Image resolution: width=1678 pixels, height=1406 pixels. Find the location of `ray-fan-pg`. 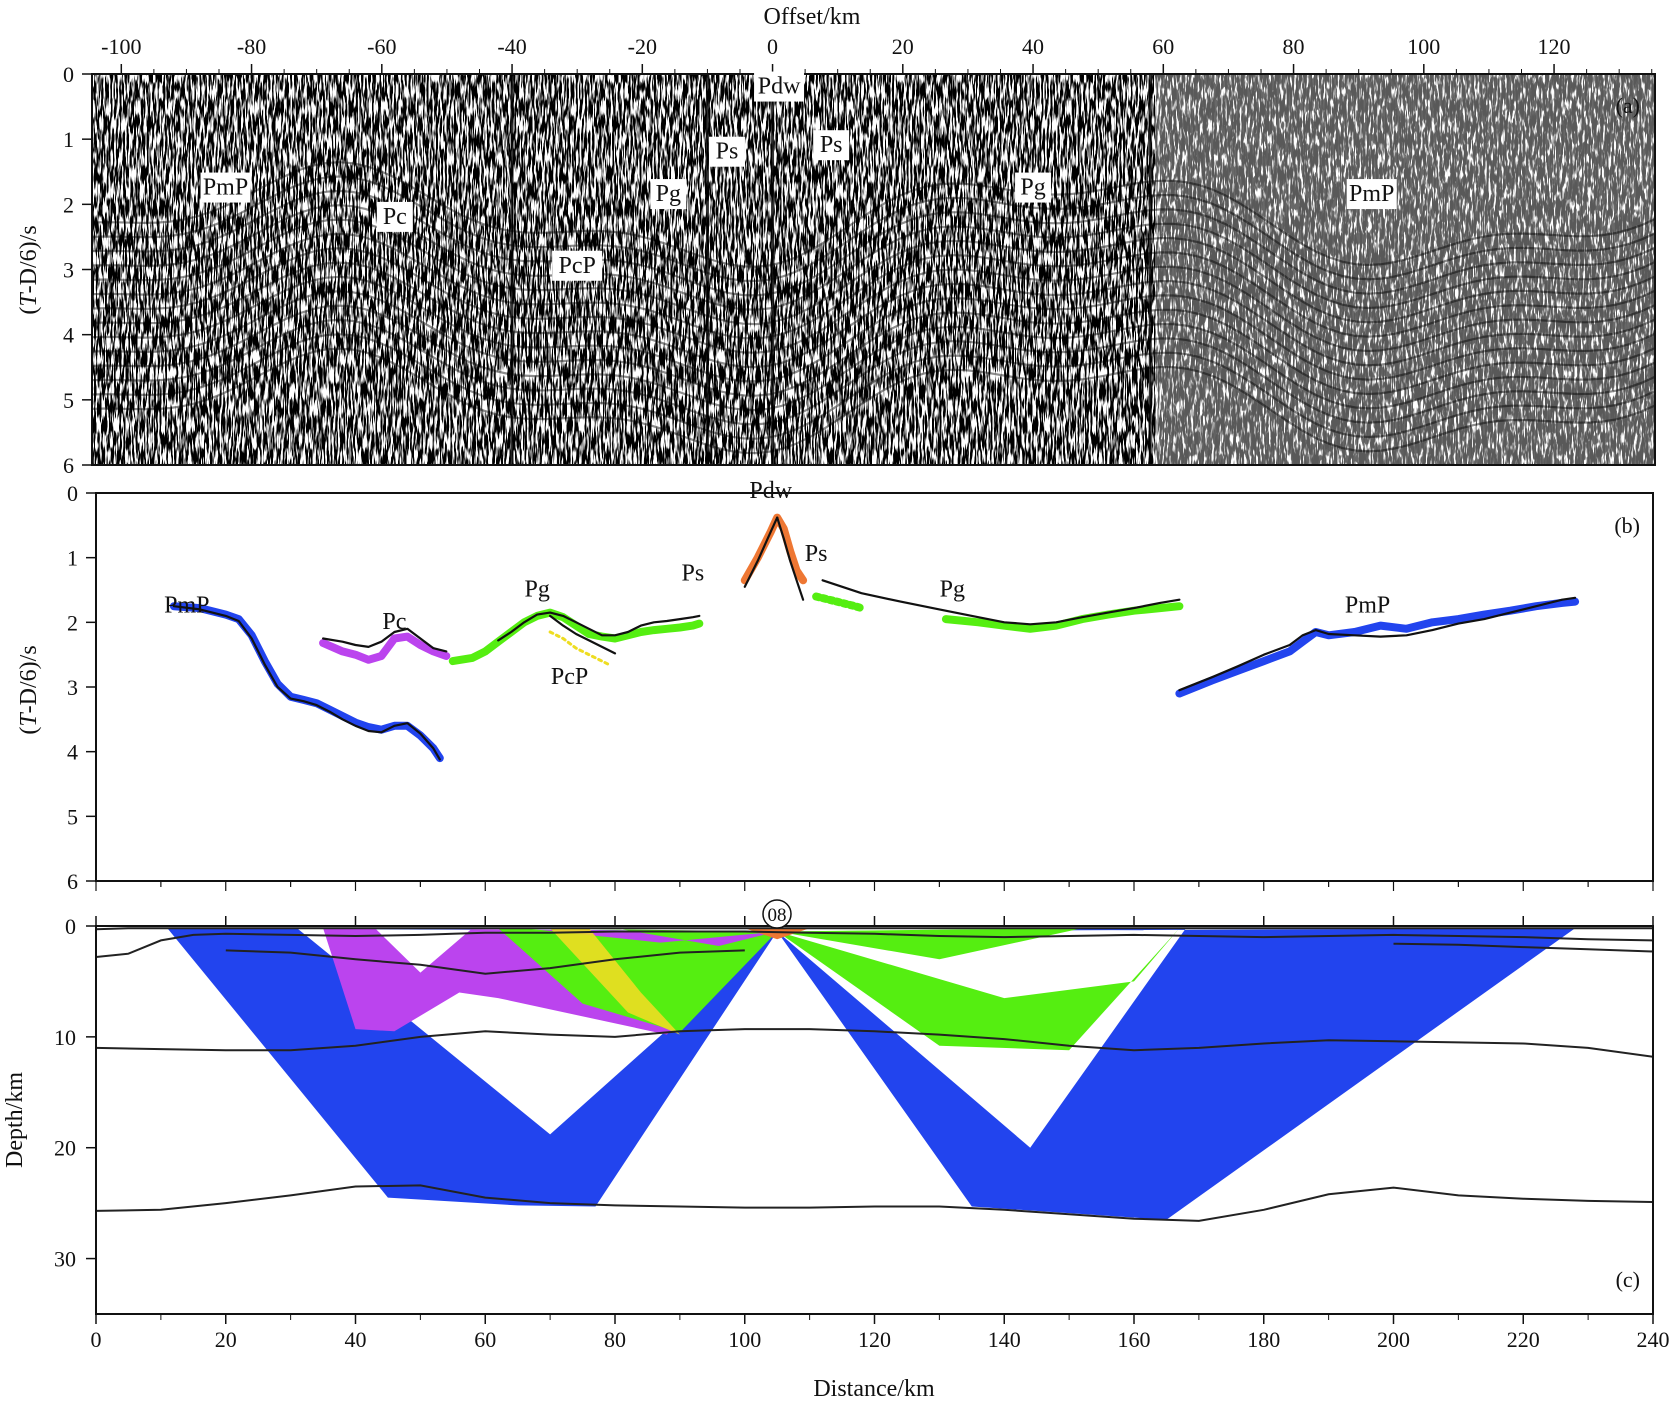

ray-fan-pg is located at coordinates (638, 980).